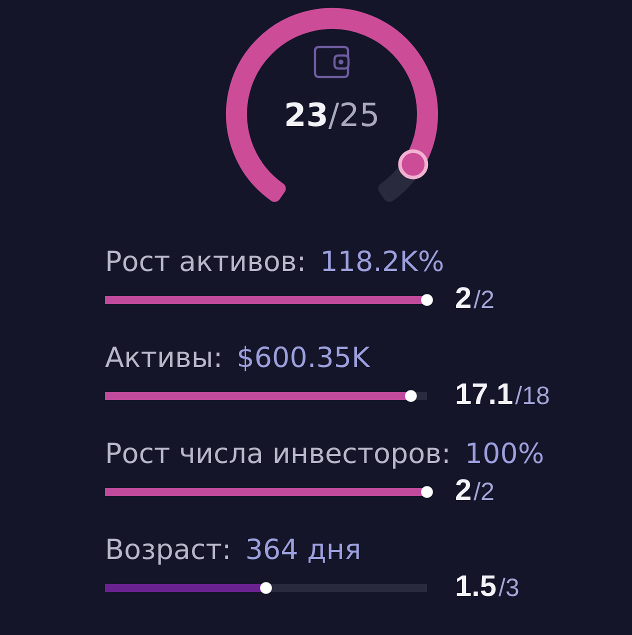 This screenshot has width=632, height=635. I want to click on text: $600.35K, so click(304, 359).